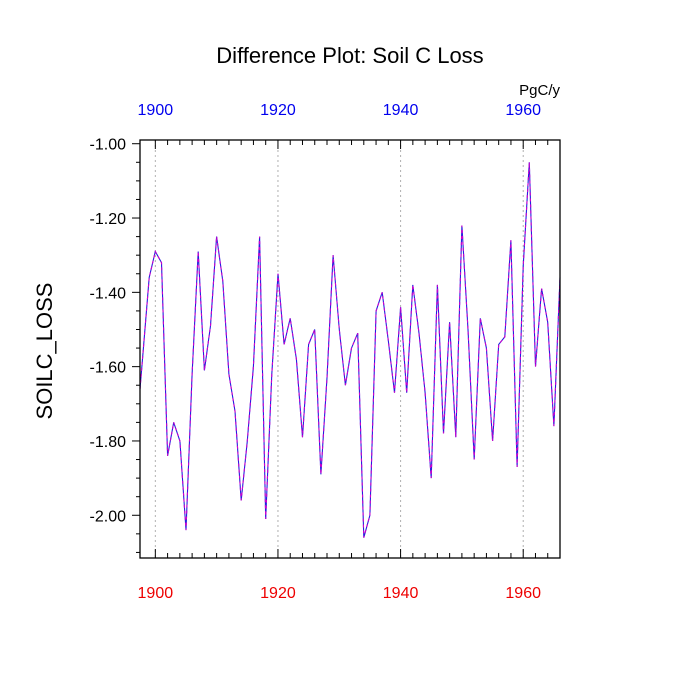 The image size is (700, 700). Describe the element at coordinates (349, 55) in the screenshot. I see `chart-title: Difference Plot: Soil C Loss` at that location.